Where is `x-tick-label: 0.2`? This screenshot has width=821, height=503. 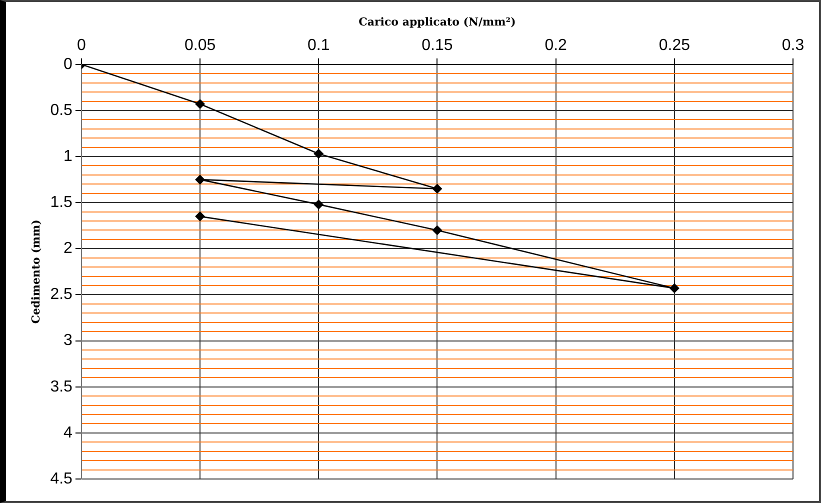 x-tick-label: 0.2 is located at coordinates (556, 45).